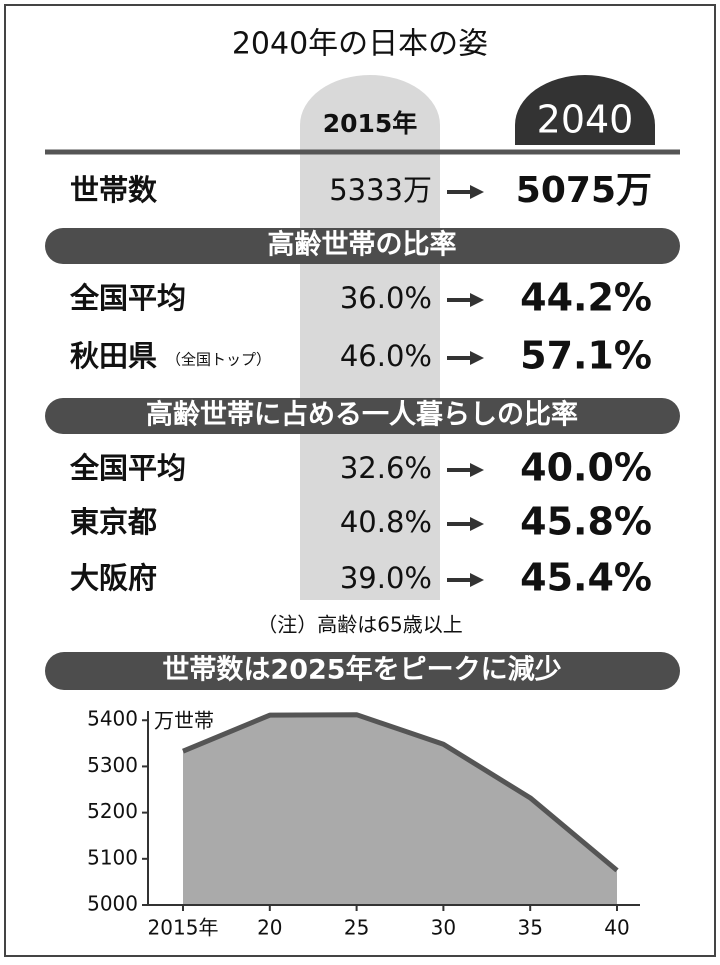  Describe the element at coordinates (356, 928) in the screenshot. I see `x-tick-label: 25` at that location.